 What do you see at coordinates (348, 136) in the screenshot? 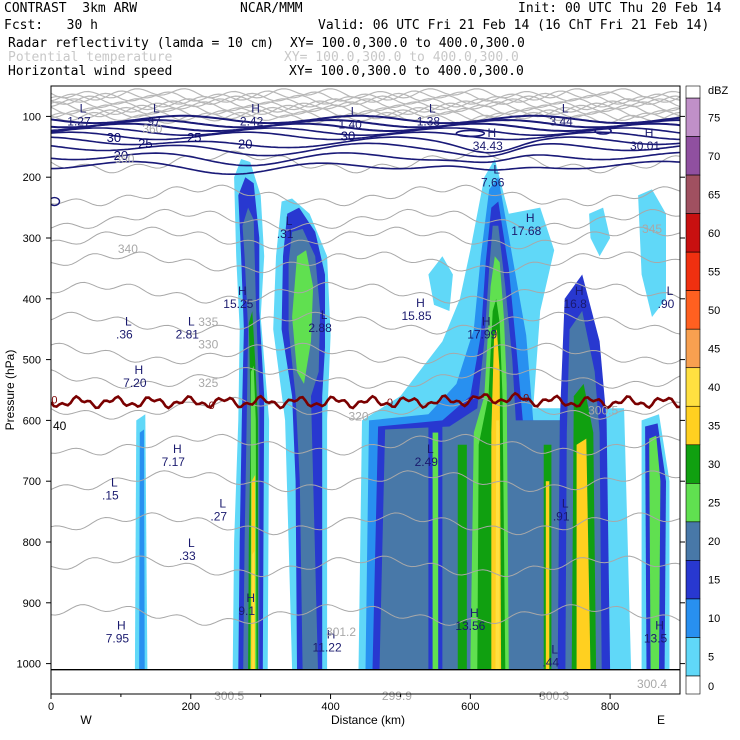
I see `wind-contour-label-4: 30` at bounding box center [348, 136].